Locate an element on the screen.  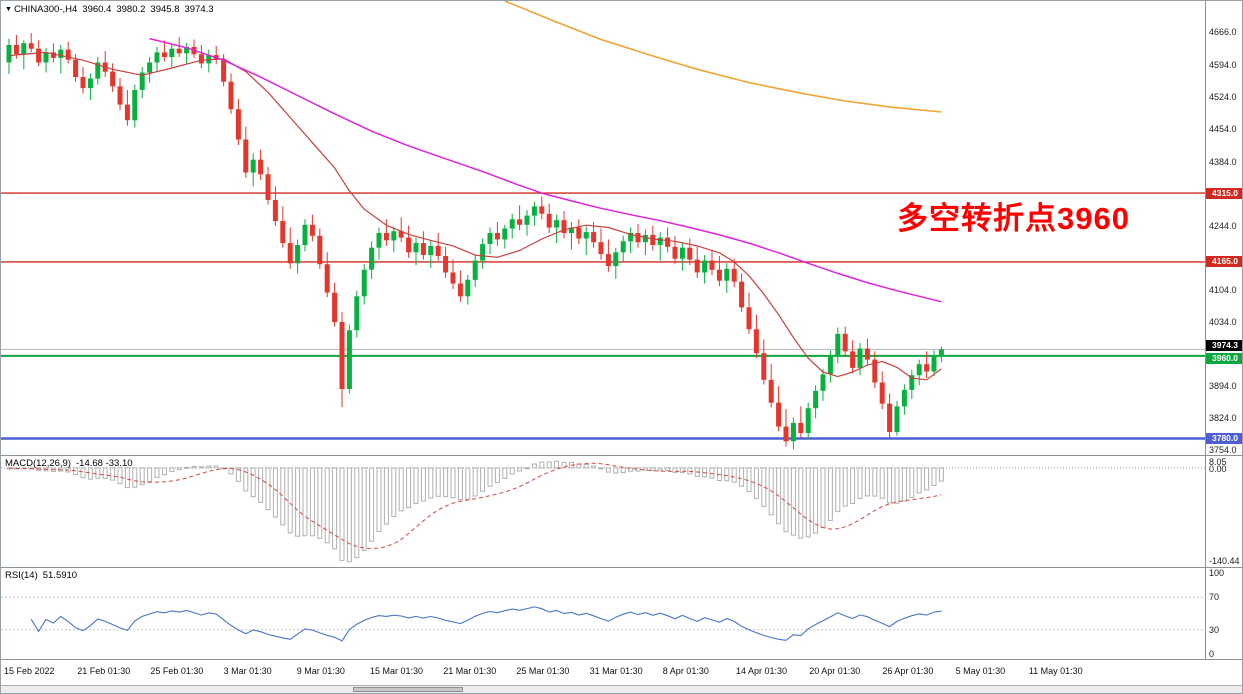
price-line-label: 4315.0 is located at coordinates (1224, 193).